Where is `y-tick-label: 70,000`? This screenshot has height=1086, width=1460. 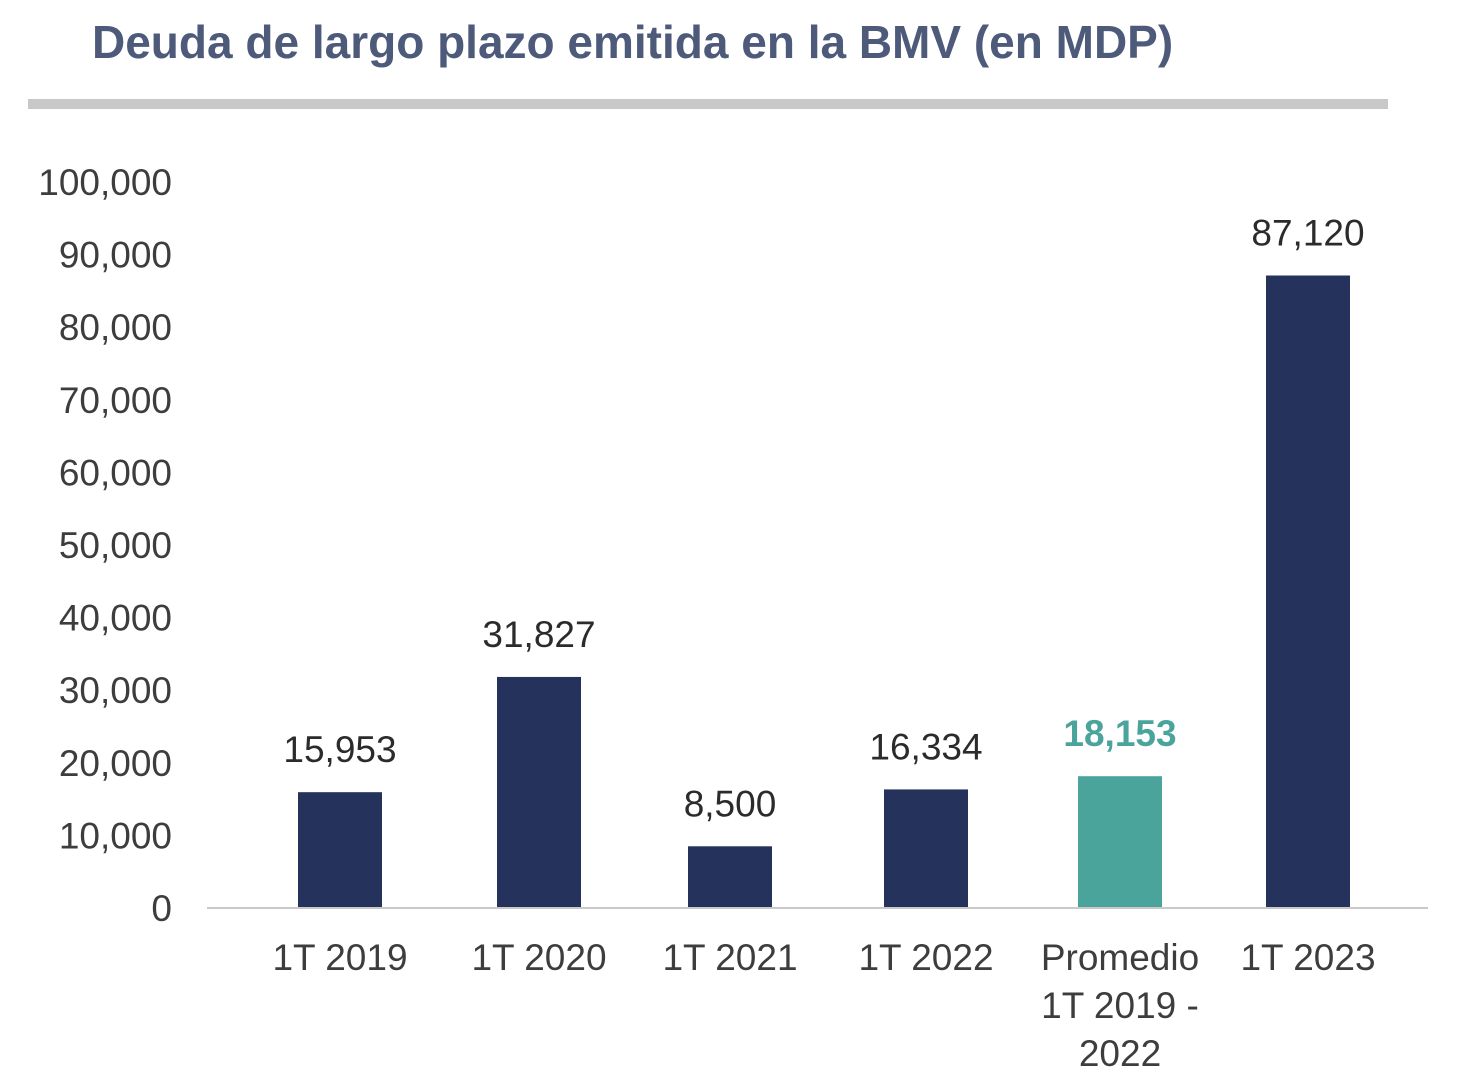 y-tick-label: 70,000 is located at coordinates (115, 400).